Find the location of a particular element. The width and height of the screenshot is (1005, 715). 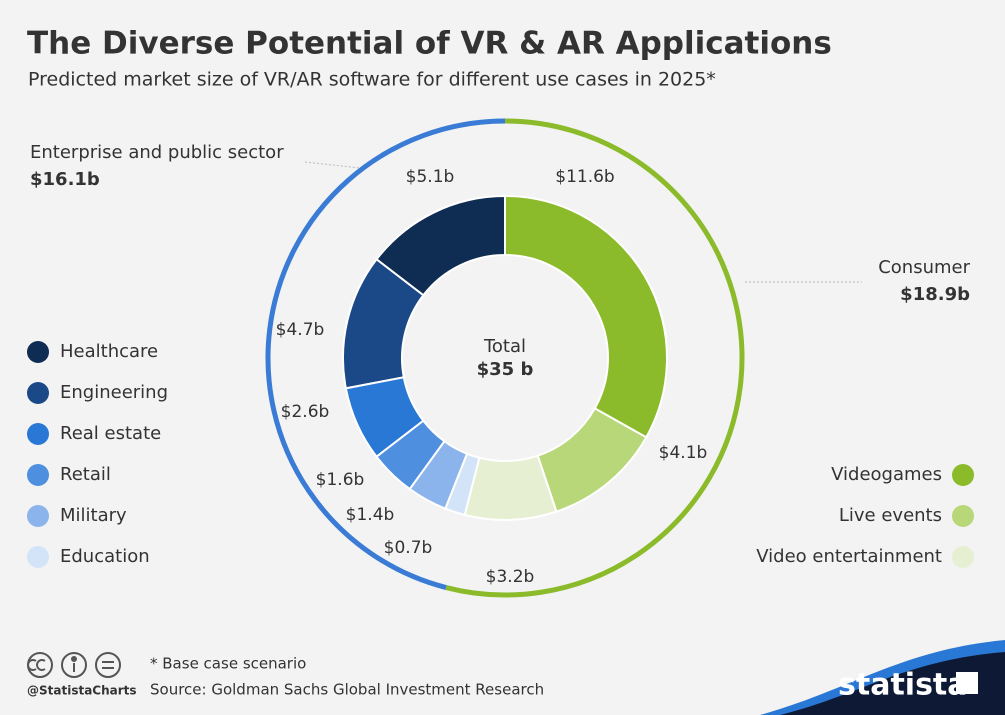

value-label: $0.7b is located at coordinates (408, 548).